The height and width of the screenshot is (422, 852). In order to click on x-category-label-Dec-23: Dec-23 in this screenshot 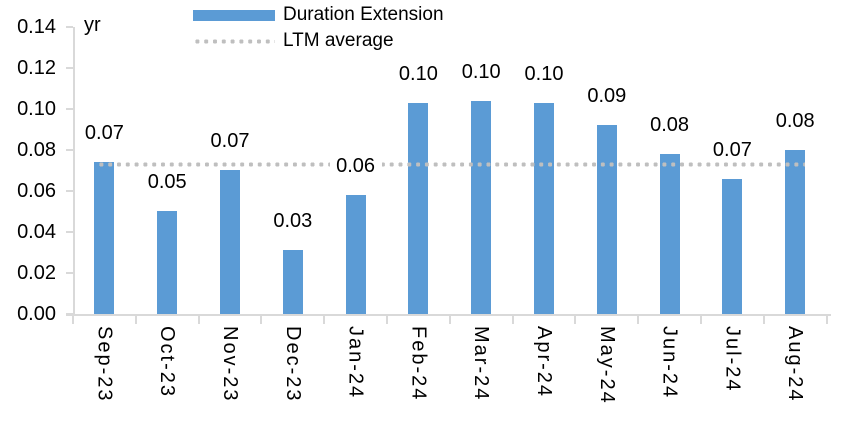, I will do `click(292, 364)`.